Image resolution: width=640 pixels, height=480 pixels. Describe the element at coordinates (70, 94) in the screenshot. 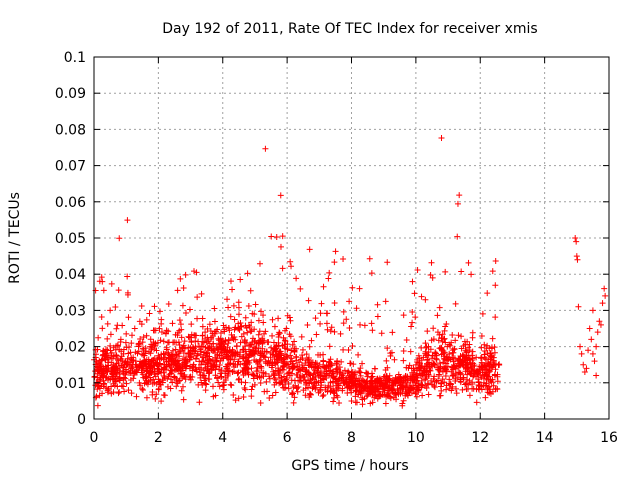

I see `y-tick-label: 0.09` at that location.